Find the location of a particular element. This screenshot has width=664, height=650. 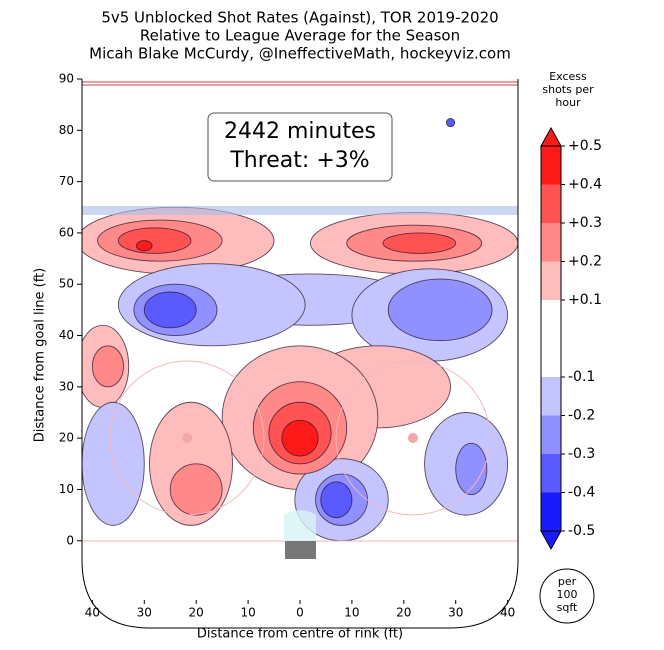

y-tick-label: 50 is located at coordinates (66, 284).